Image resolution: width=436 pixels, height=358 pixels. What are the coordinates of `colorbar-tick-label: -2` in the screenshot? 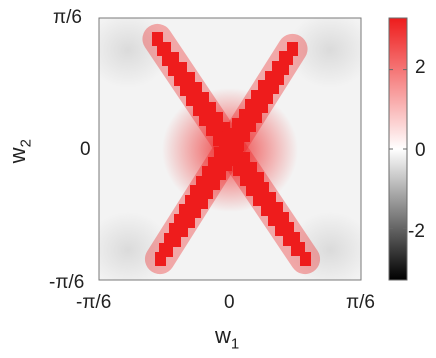 It's located at (416, 231).